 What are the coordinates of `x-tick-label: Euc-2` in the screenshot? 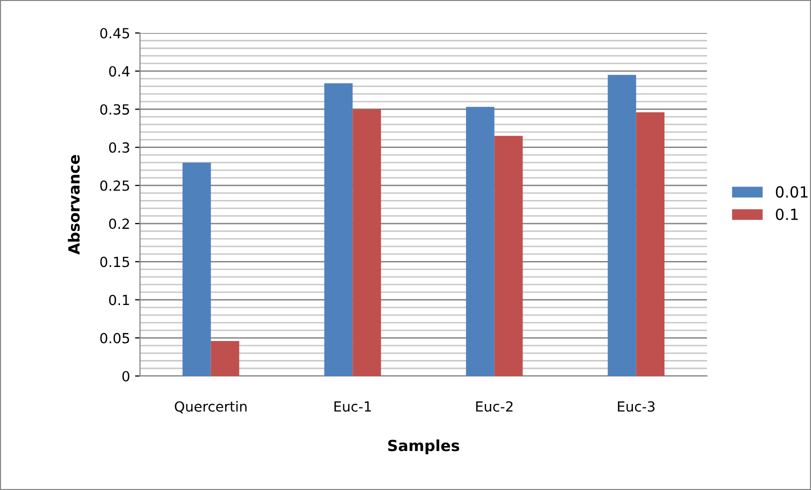 It's located at (494, 406).